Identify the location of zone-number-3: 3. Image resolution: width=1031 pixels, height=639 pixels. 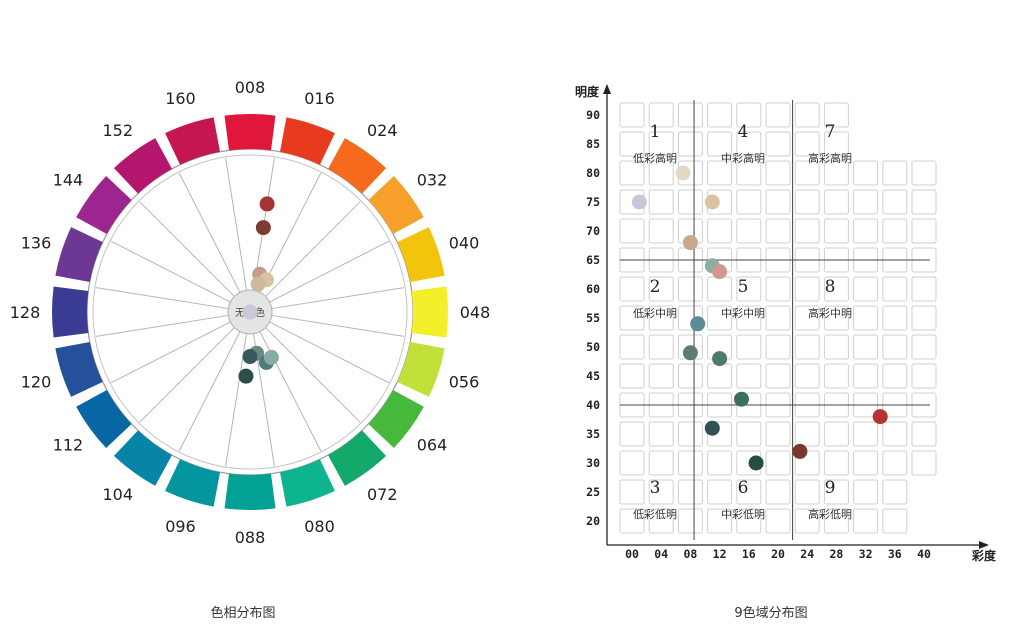
(655, 488).